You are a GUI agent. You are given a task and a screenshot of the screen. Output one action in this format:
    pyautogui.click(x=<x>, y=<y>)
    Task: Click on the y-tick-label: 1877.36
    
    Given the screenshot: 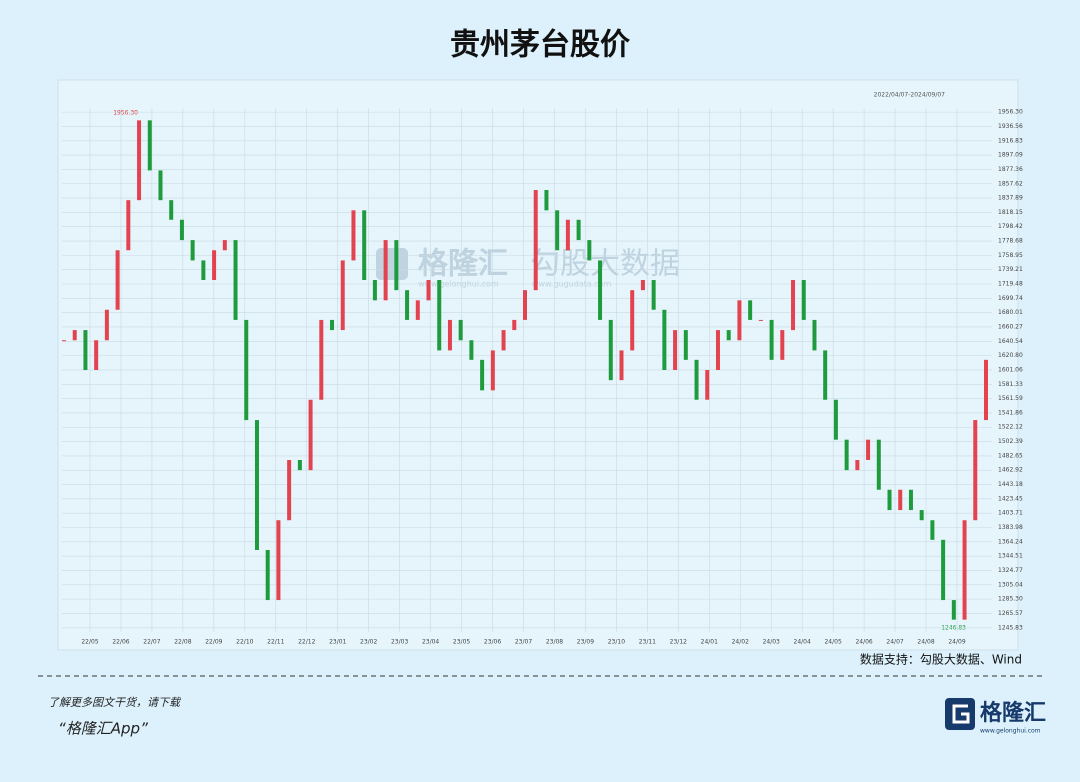 What is the action you would take?
    pyautogui.click(x=1010, y=169)
    